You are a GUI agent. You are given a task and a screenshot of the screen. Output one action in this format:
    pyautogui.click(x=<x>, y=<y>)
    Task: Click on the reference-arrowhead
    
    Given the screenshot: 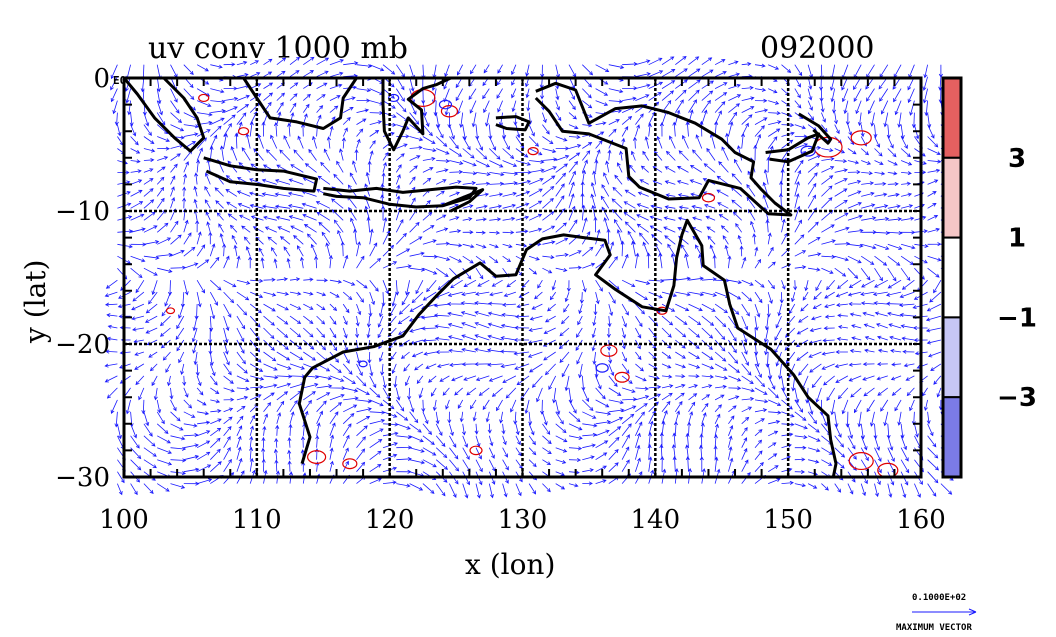 What is the action you would take?
    pyautogui.click(x=972, y=612)
    